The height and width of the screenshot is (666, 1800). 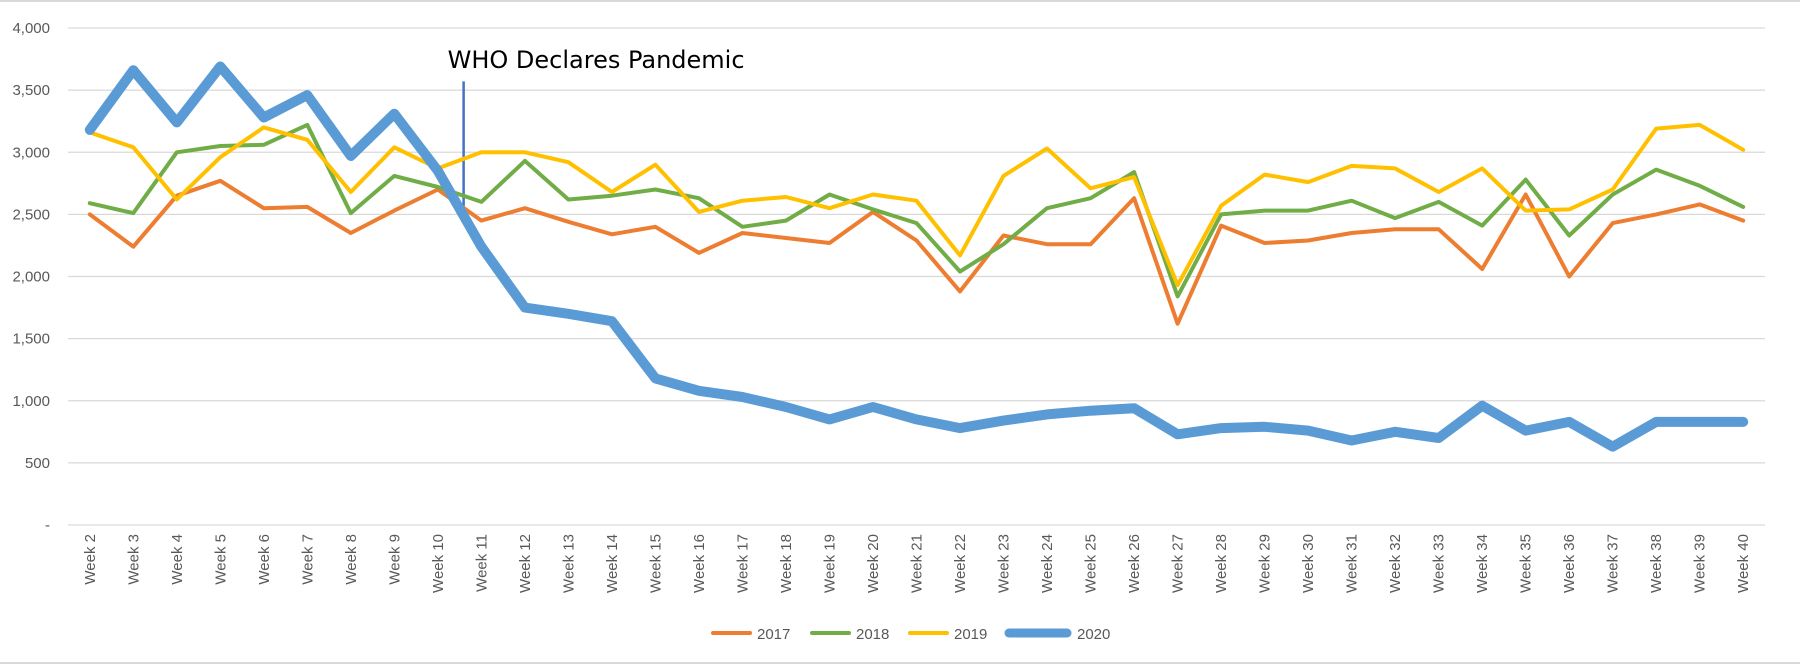 I want to click on x-tick-label: Week 20, so click(x=873, y=563).